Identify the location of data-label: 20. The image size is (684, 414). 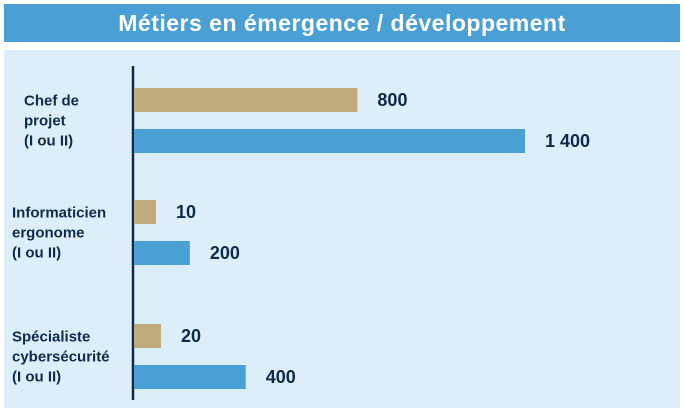
(191, 336).